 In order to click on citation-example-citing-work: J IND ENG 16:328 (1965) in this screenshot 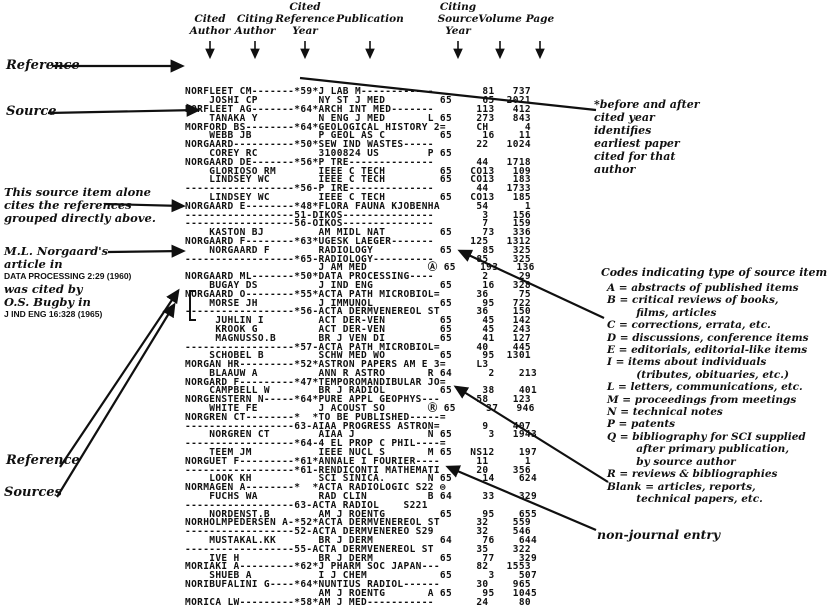, I will do `click(53, 314)`.